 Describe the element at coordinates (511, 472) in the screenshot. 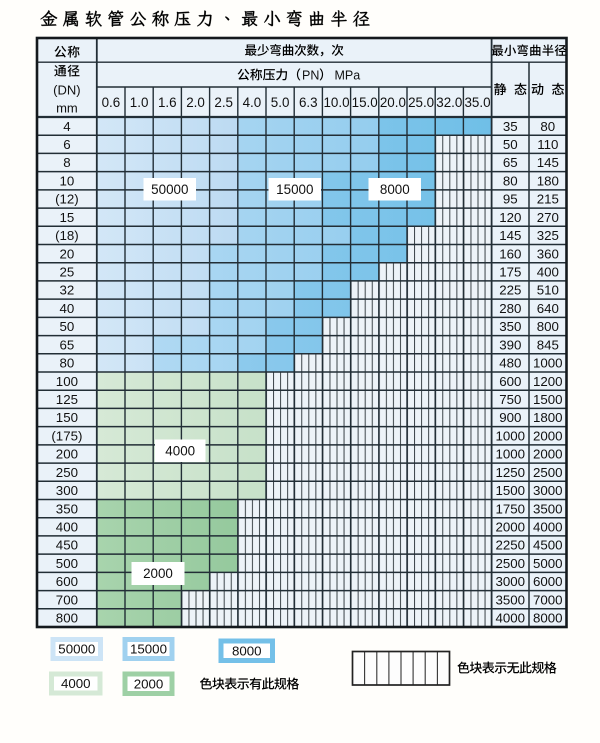

I see `svg-text: 1250` at that location.